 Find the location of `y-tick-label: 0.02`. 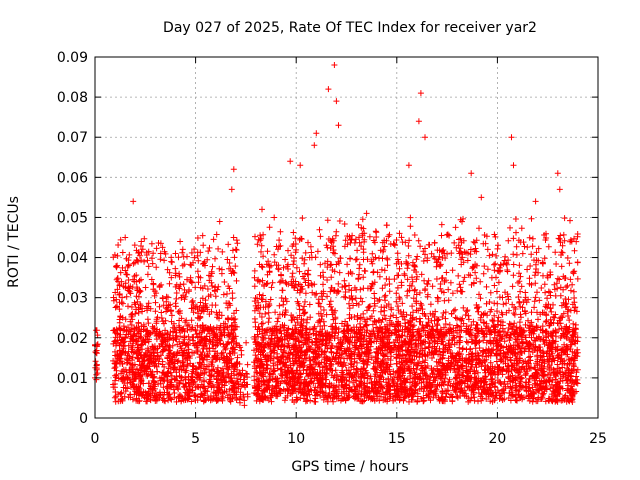

y-tick-label: 0.02 is located at coordinates (72, 339).